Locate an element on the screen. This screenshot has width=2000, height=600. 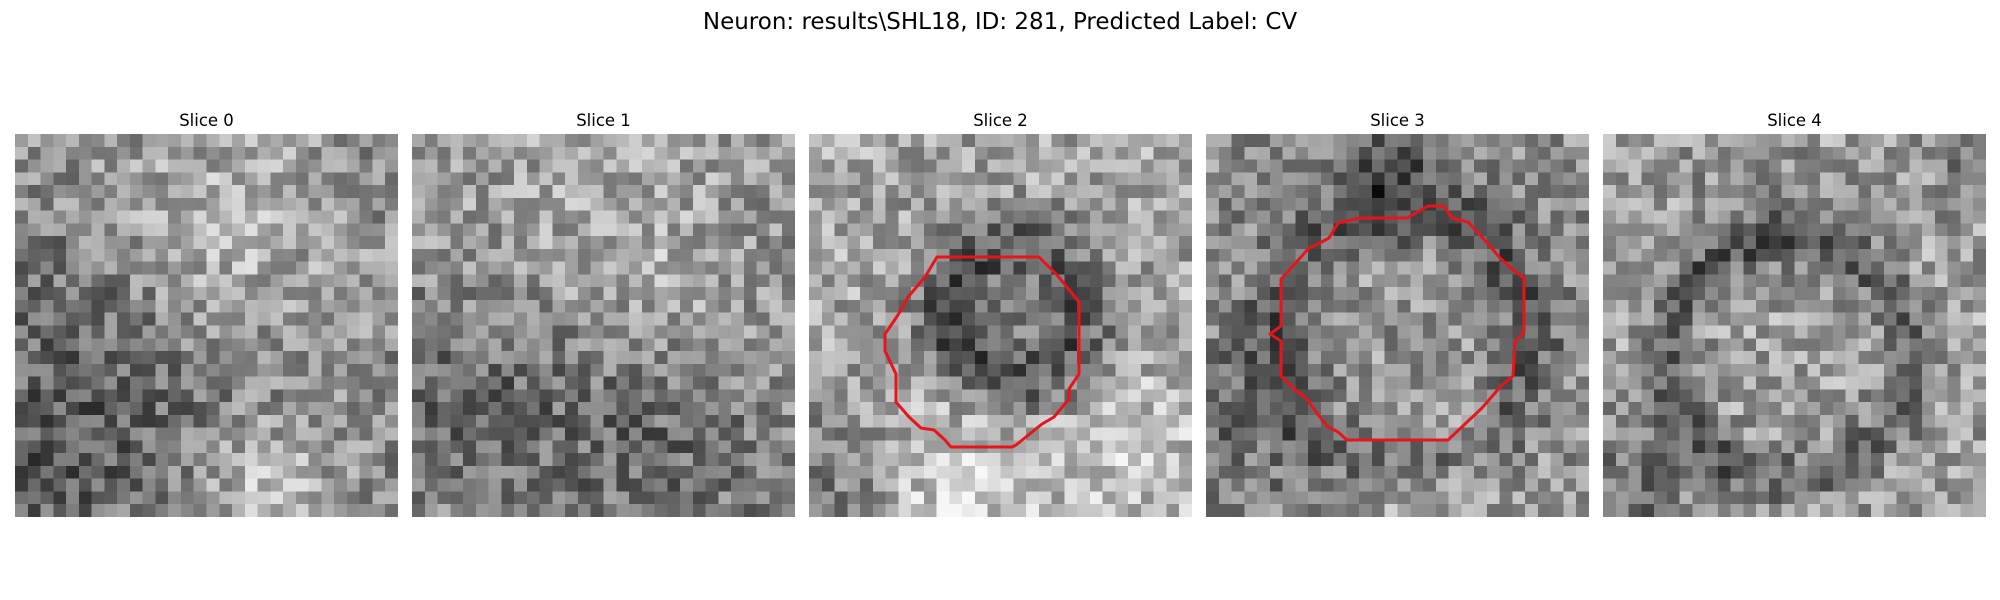
slice-panel-2: Slice 2 is located at coordinates (1000, 312).